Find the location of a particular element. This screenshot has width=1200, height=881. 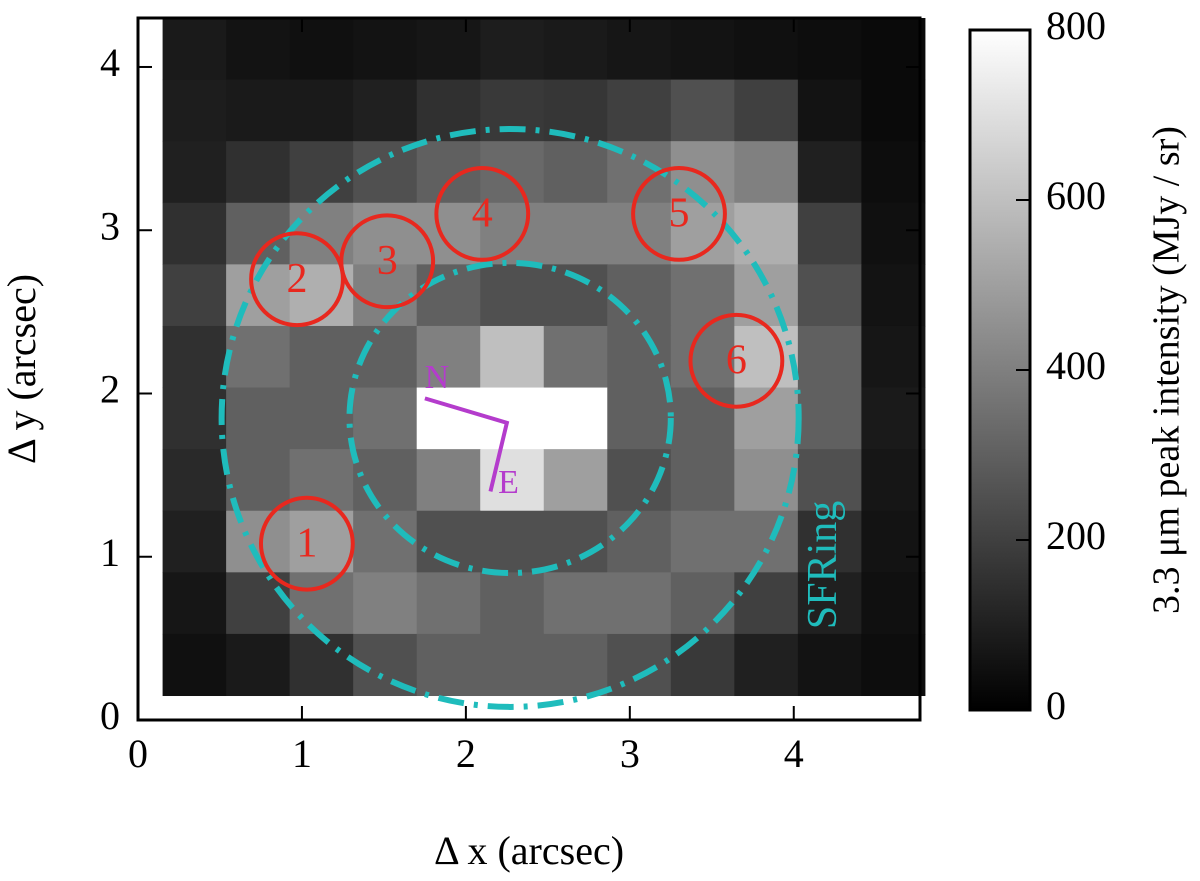

region-label: 2 is located at coordinates (297, 279).